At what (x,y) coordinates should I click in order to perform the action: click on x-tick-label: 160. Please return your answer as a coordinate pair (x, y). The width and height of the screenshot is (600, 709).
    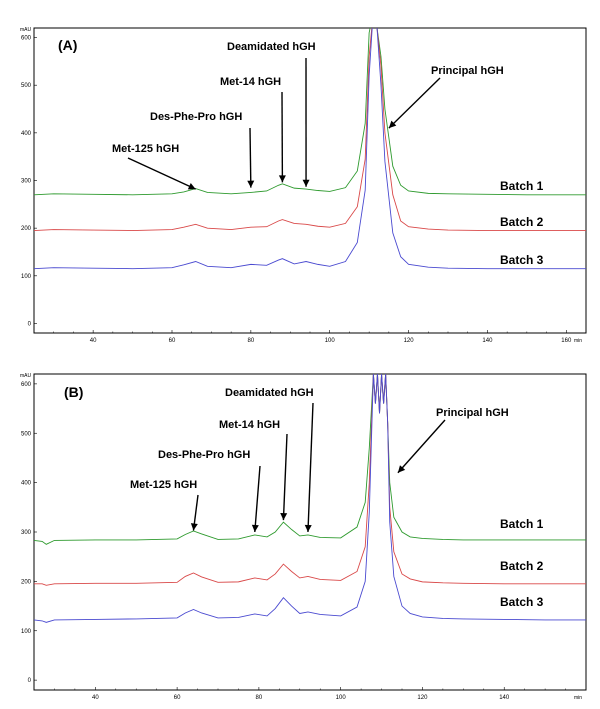
    Looking at the image, I should click on (566, 341).